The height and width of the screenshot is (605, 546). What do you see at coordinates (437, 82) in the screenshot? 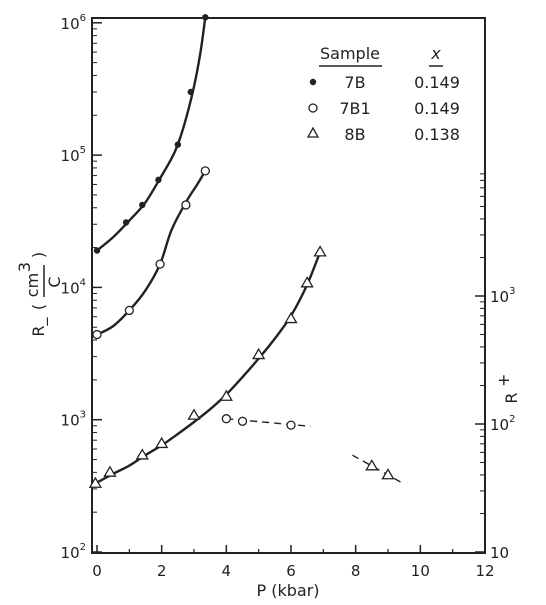
I see `legend-x-7b: 0.149` at bounding box center [437, 82].